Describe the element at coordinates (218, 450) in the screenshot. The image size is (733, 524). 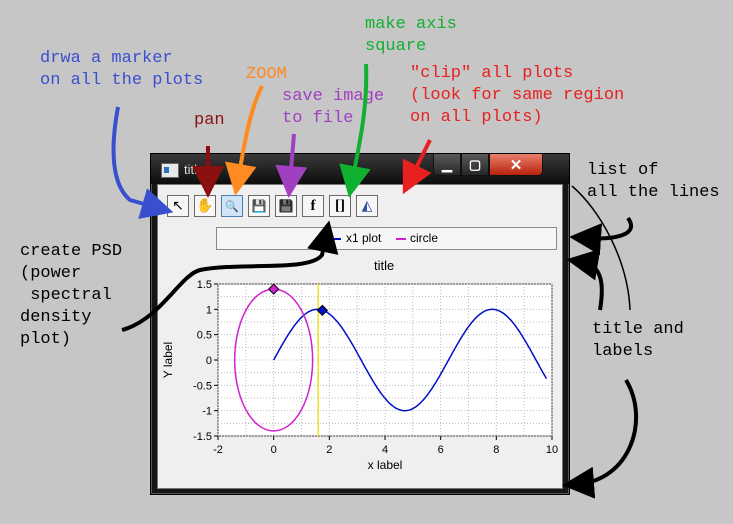
I see `x-tick-label: -2` at that location.